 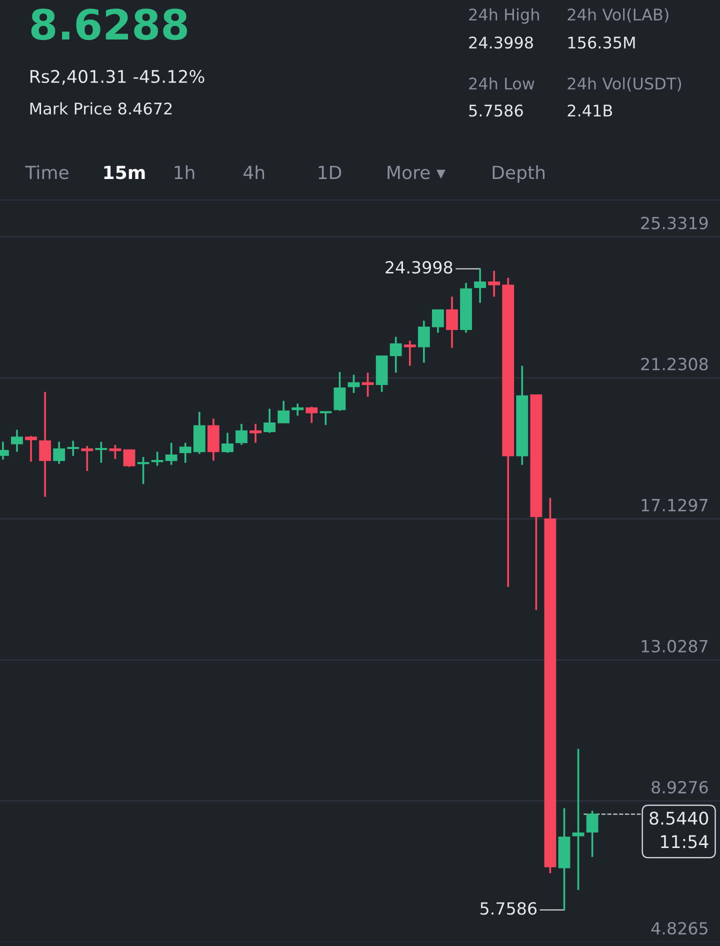 I want to click on text: 24.3998, so click(x=501, y=42).